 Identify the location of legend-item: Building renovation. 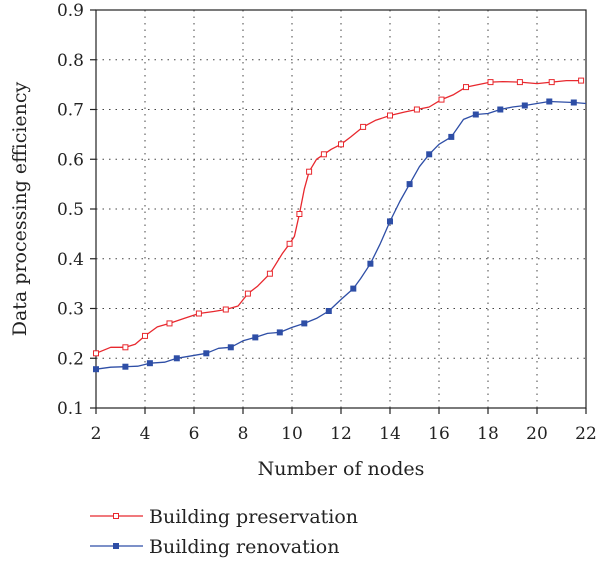
(214, 547).